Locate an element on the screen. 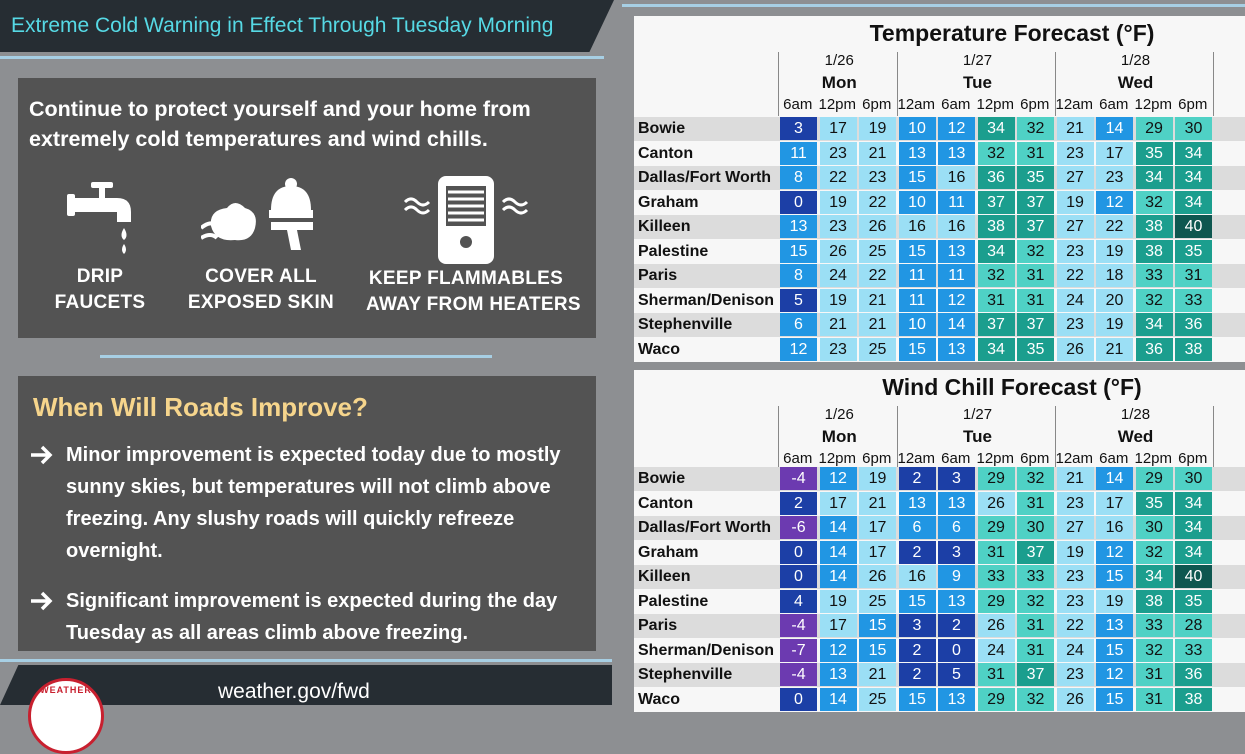 This screenshot has height=754, width=1245. forecast-value-cell: 18 is located at coordinates (1114, 275).